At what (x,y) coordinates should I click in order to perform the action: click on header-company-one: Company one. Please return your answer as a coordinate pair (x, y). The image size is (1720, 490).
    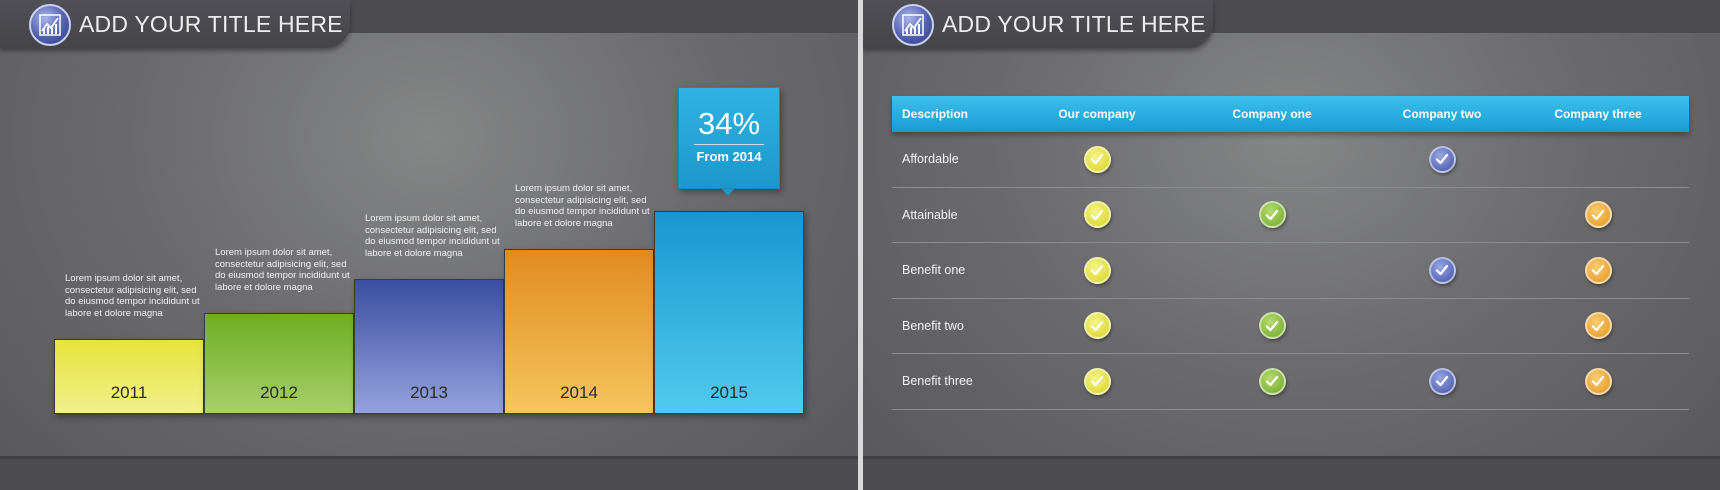
    Looking at the image, I should click on (1272, 114).